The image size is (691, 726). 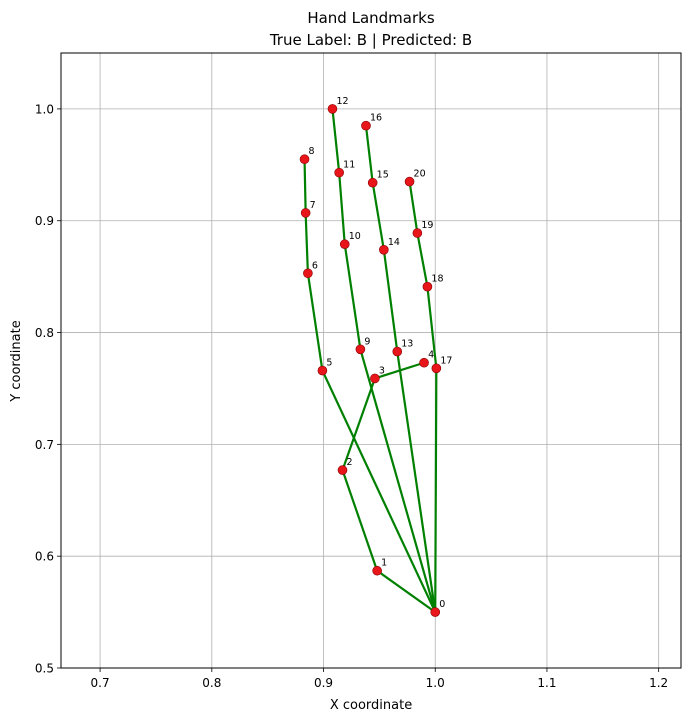 I want to click on landmark-label: 10, so click(x=355, y=236).